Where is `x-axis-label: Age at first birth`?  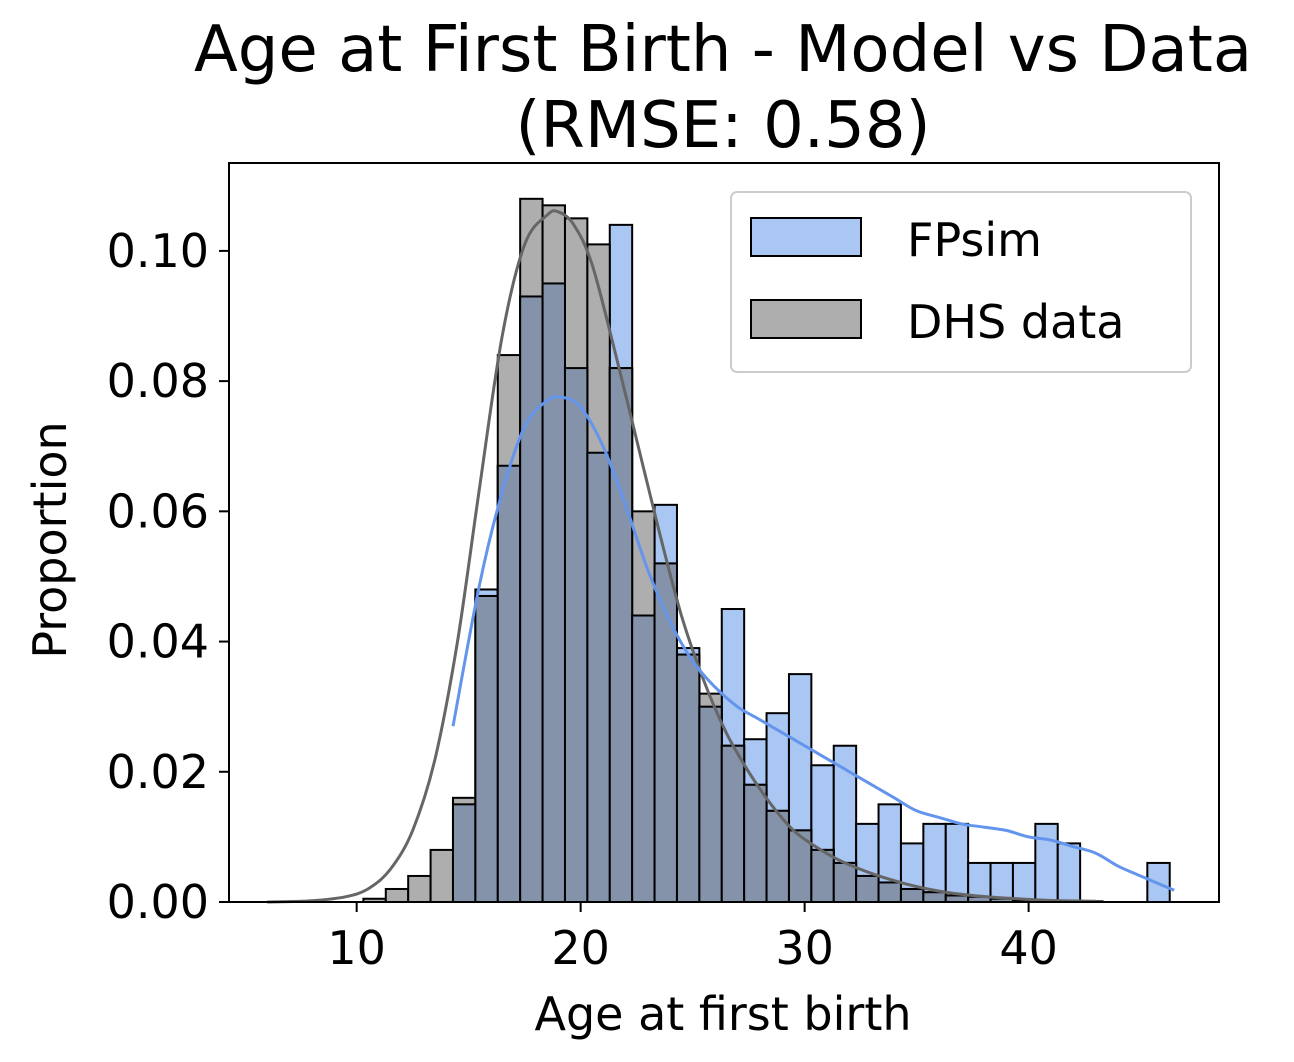 x-axis-label: Age at first birth is located at coordinates (722, 1014).